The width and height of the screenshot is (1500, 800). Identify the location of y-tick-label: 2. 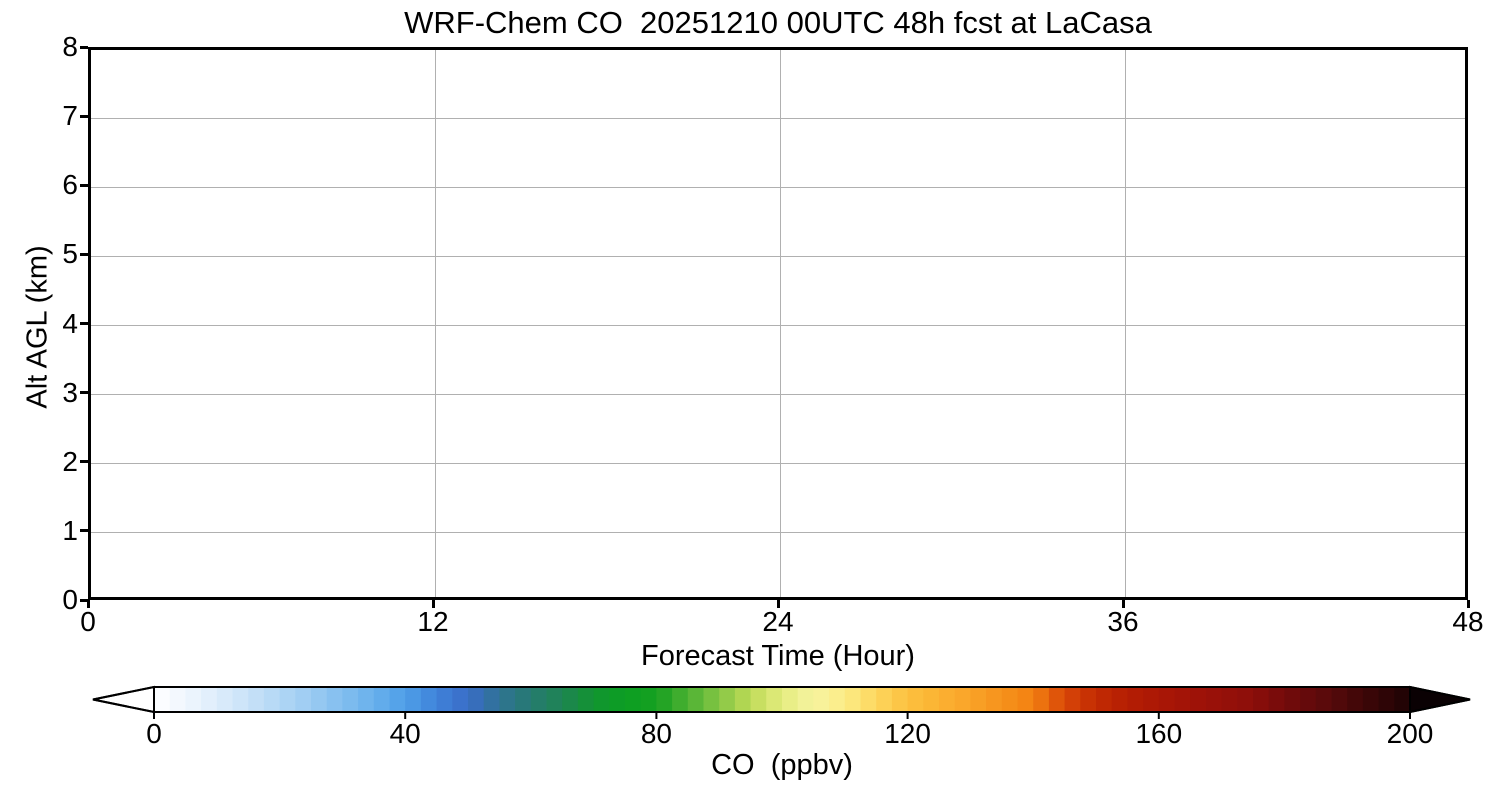
(70, 461).